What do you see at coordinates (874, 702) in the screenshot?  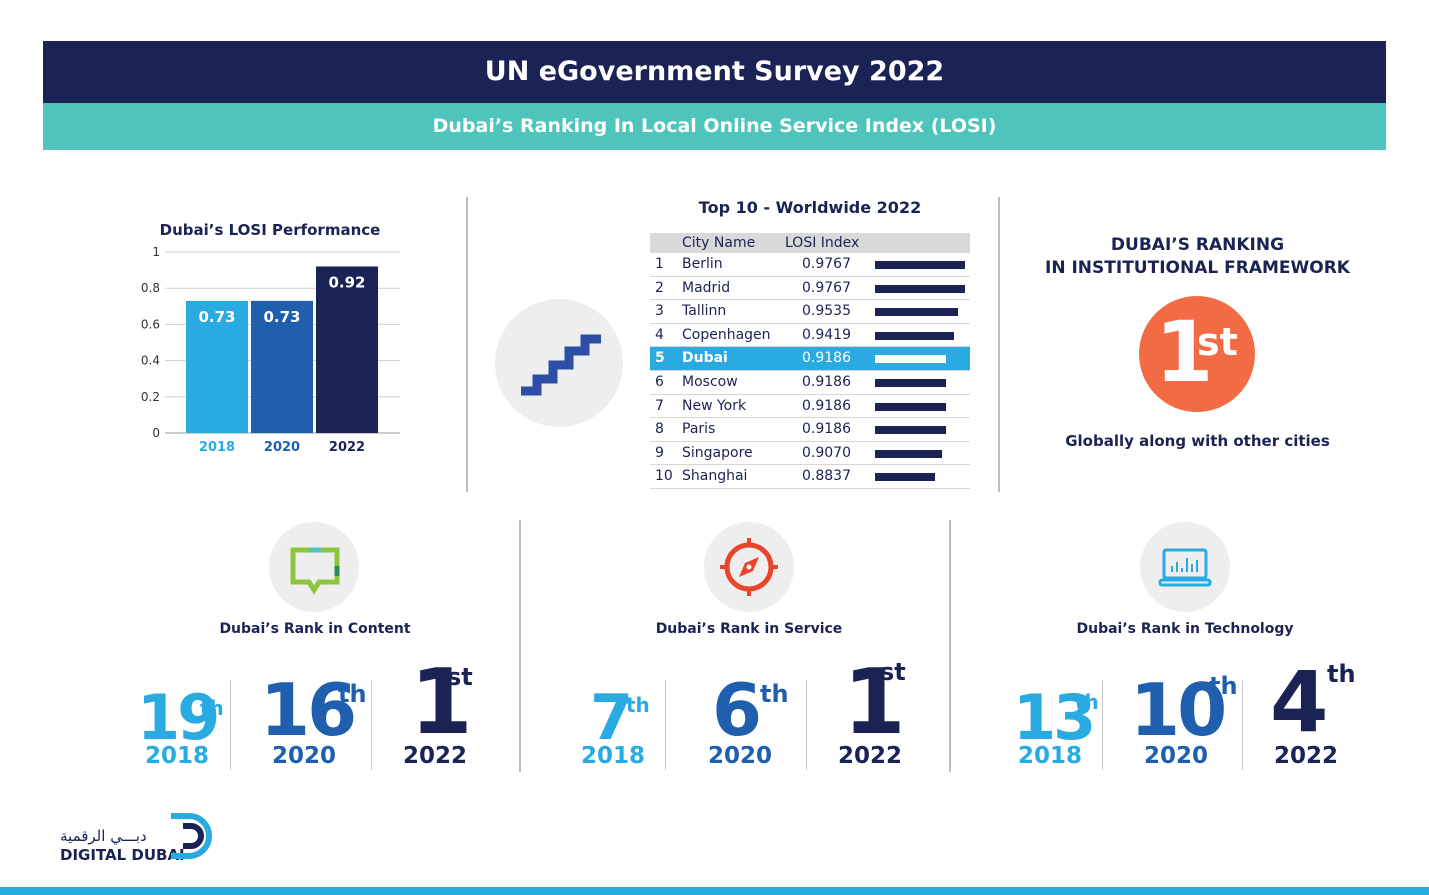 I see `service-rank-2022: 1` at bounding box center [874, 702].